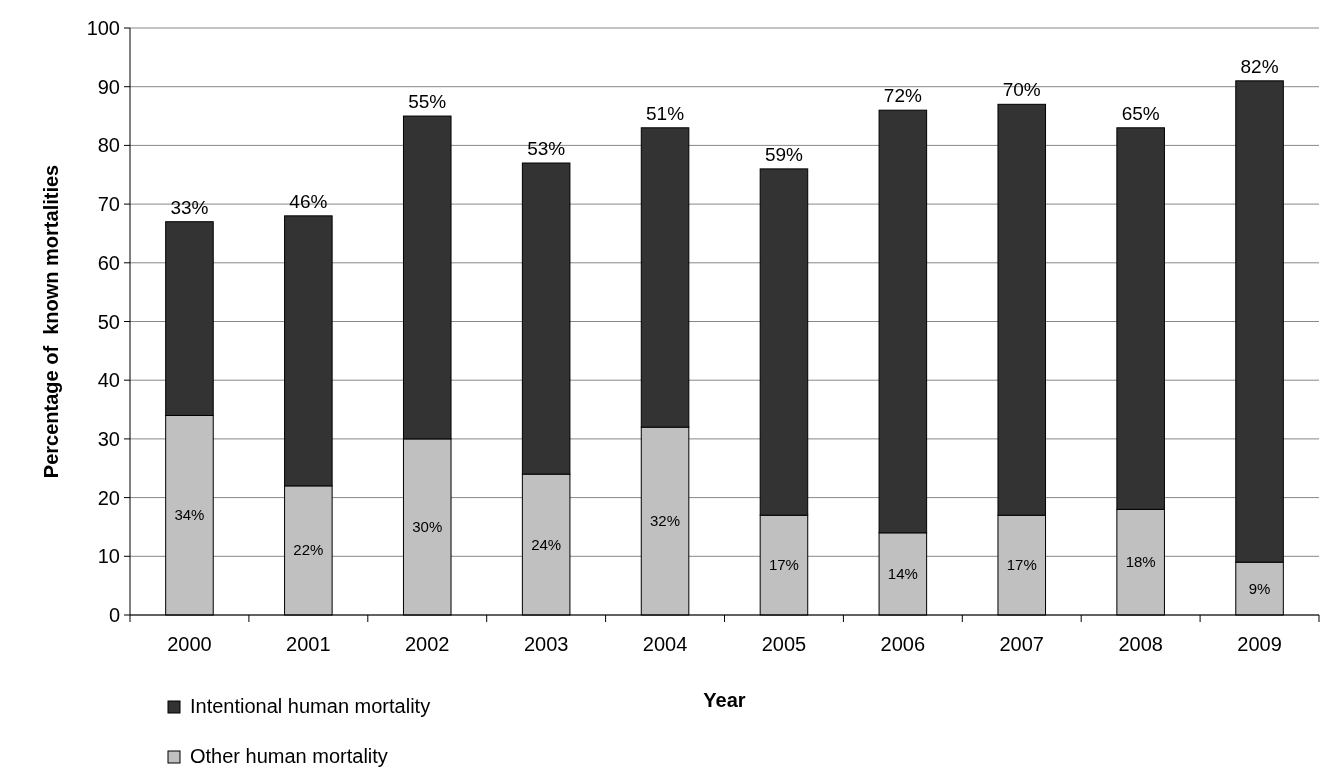 The width and height of the screenshot is (1323, 783). What do you see at coordinates (108, 321) in the screenshot?
I see `y-tick-label: 50` at bounding box center [108, 321].